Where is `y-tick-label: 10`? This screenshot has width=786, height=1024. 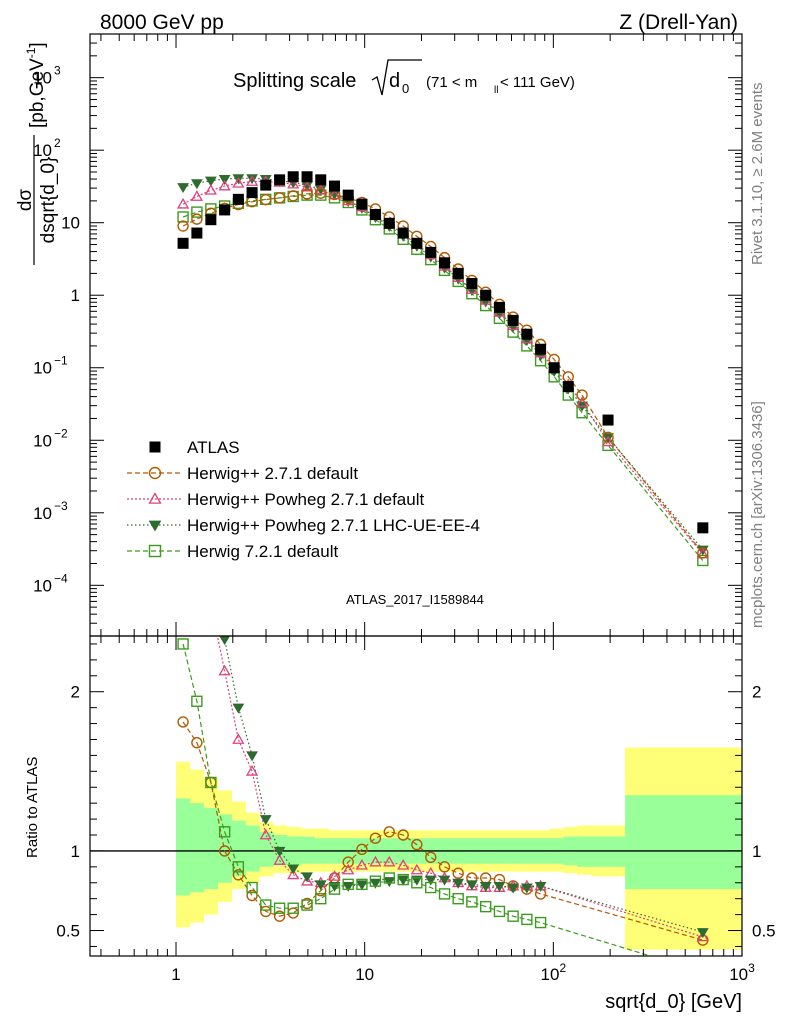 y-tick-label: 10 is located at coordinates (70, 223).